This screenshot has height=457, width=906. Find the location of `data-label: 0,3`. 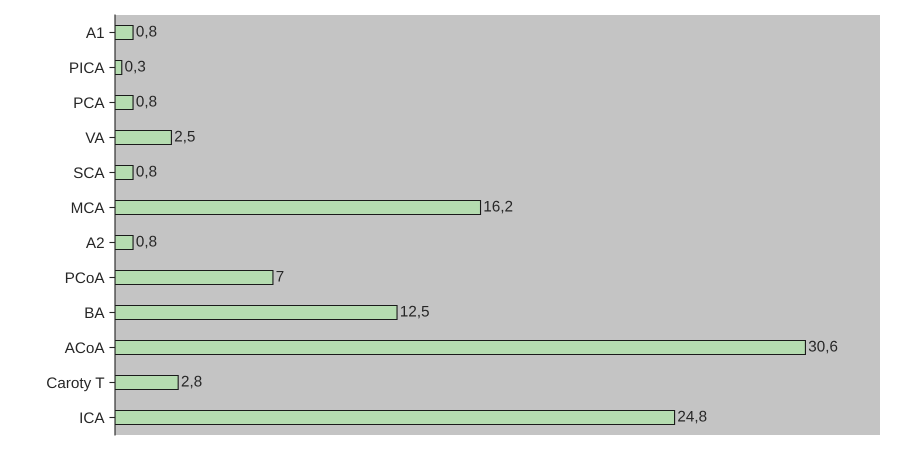

data-label: 0,3 is located at coordinates (135, 67).